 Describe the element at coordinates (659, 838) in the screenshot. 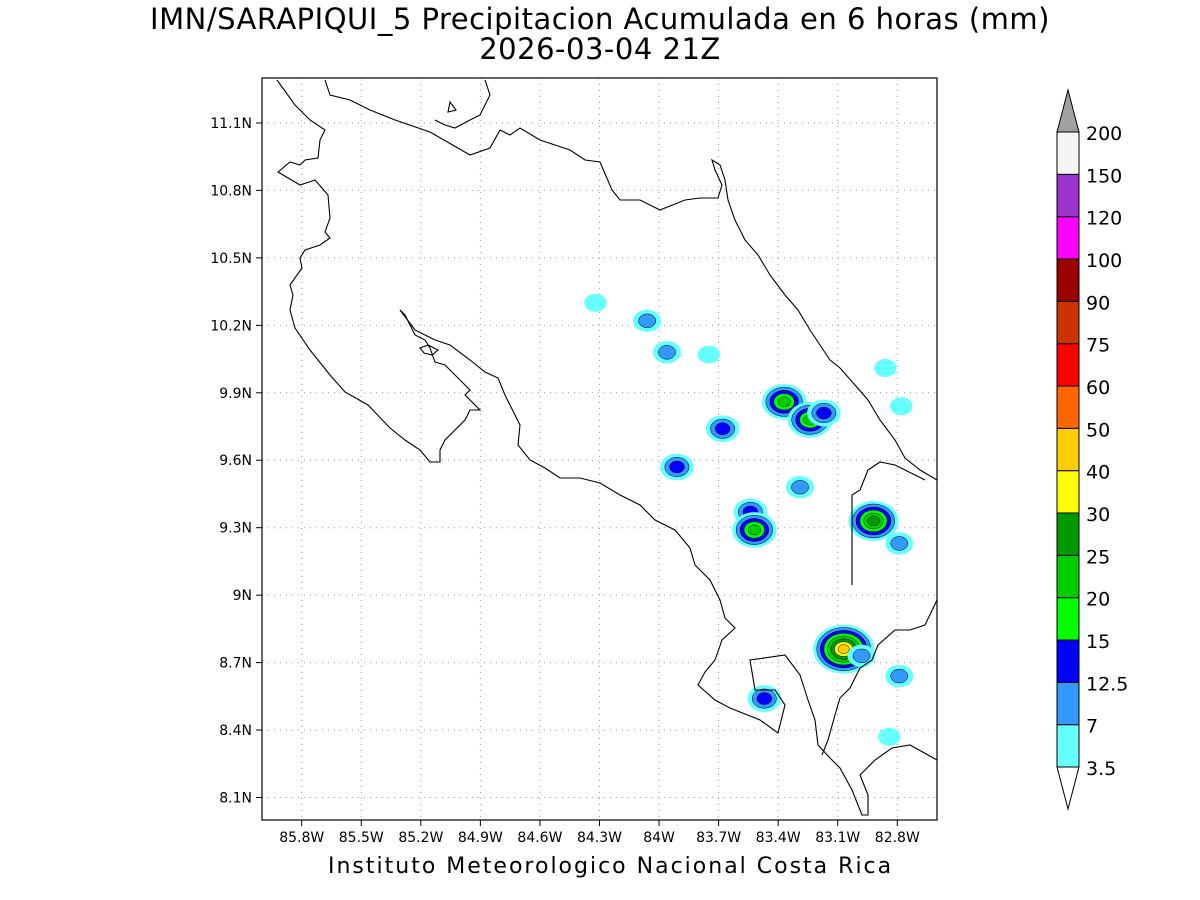

I see `lon-tick-label: 84W` at that location.